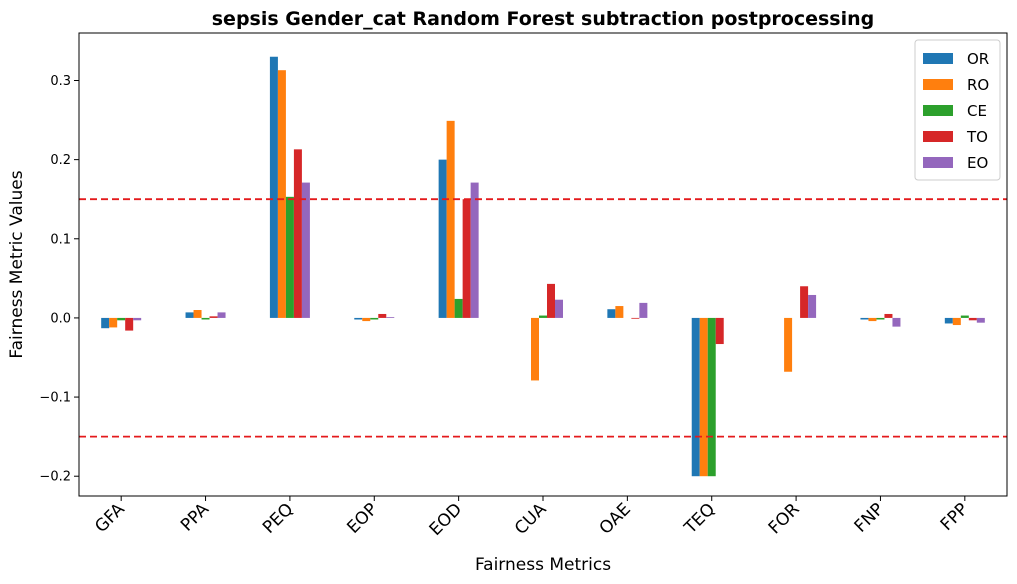 This screenshot has width=1017, height=584. What do you see at coordinates (611, 313) in the screenshot?
I see `bar-or-oae` at bounding box center [611, 313].